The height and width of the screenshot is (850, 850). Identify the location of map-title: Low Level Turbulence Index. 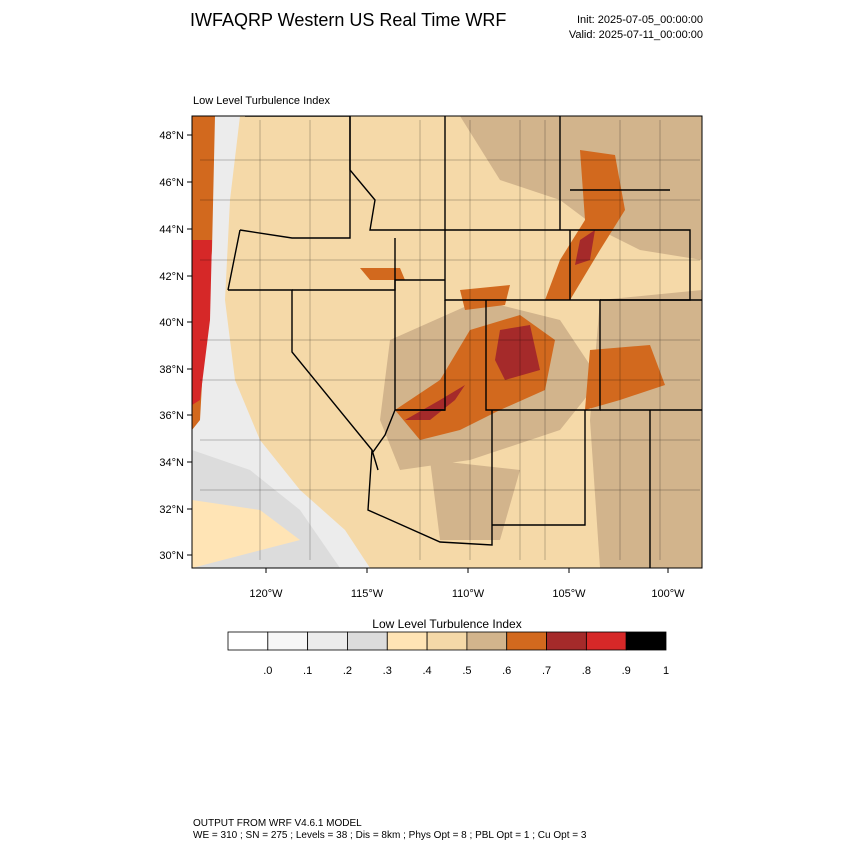
(261, 101).